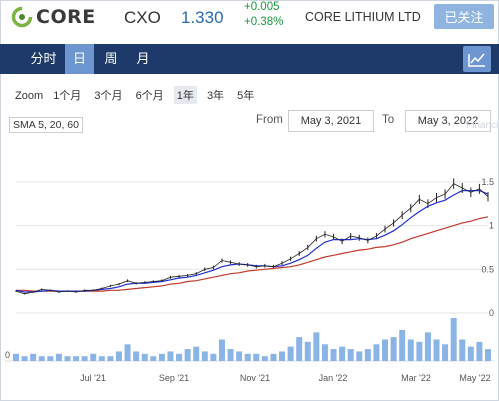 Image resolution: width=499 pixels, height=401 pixels. I want to click on to-date-input: May 3, 2022, so click(448, 121).